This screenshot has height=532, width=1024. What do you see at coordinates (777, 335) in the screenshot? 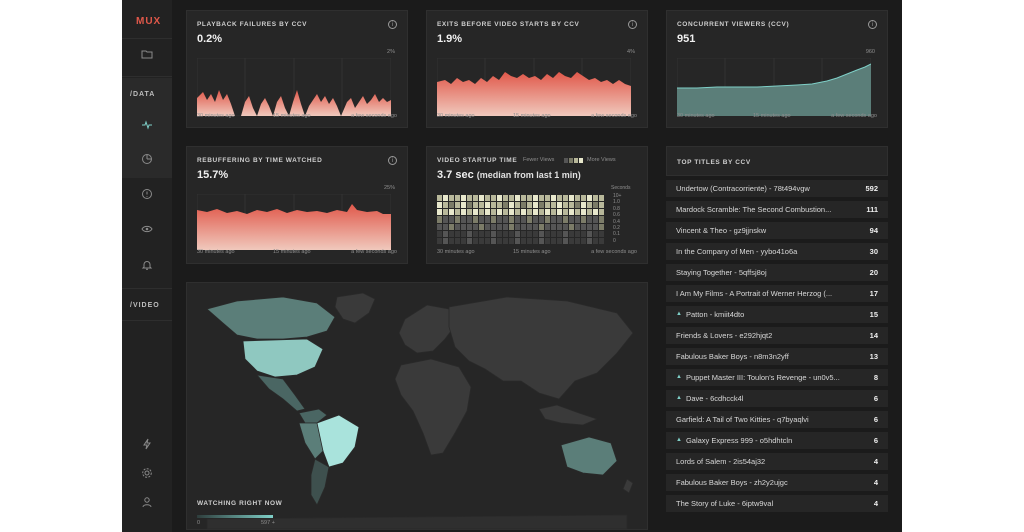
I see `title-row: Friends & Lovers - e292hjqt2 14` at bounding box center [777, 335].